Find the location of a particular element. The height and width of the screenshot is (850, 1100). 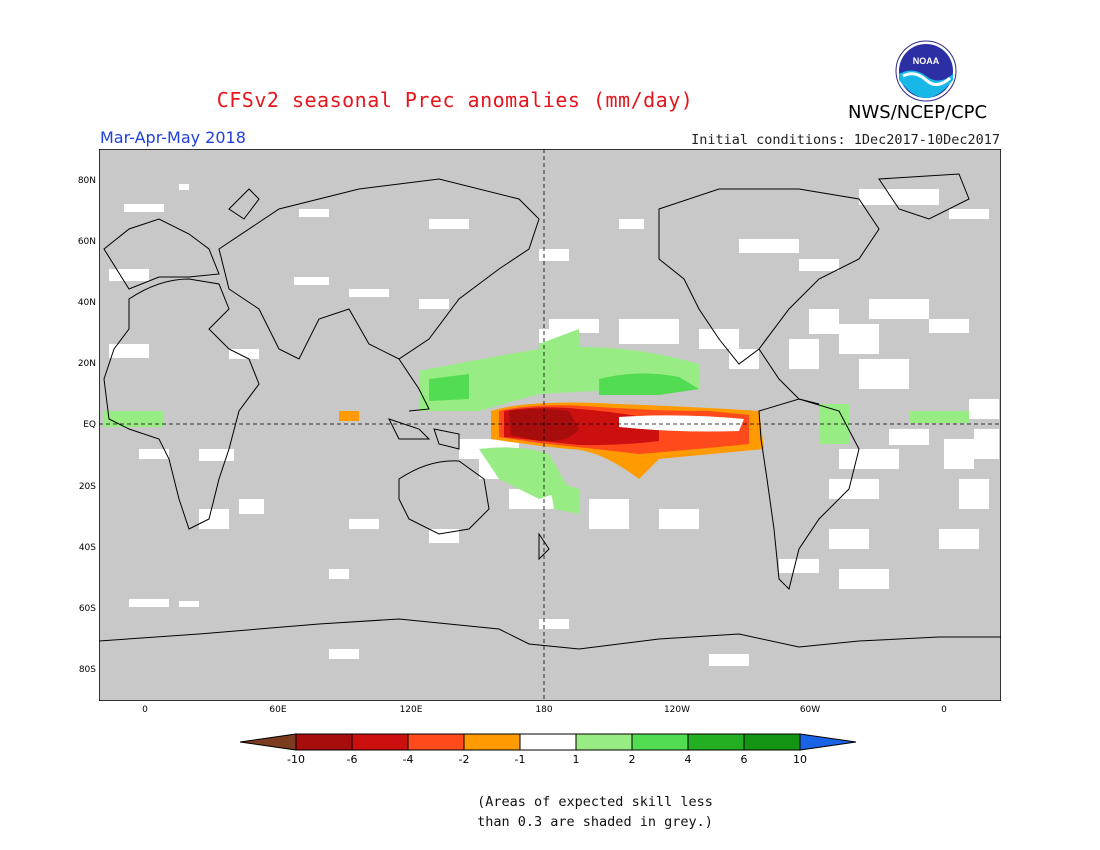

colorbar-tick-label: 1 is located at coordinates (576, 759).